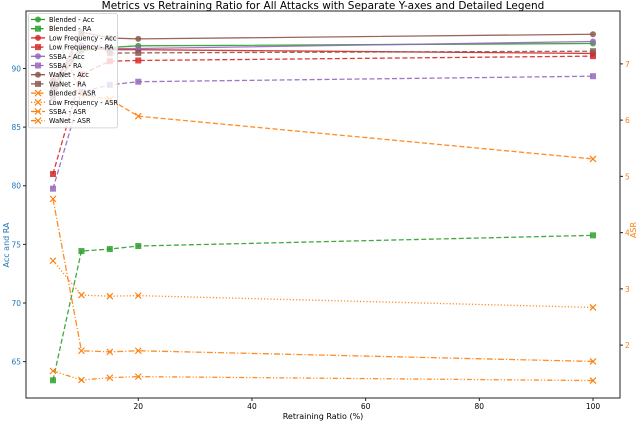 The height and width of the screenshot is (426, 640). What do you see at coordinates (18, 215) in the screenshot?
I see `left-y-axis: 65 70 75 80 85 90` at bounding box center [18, 215].